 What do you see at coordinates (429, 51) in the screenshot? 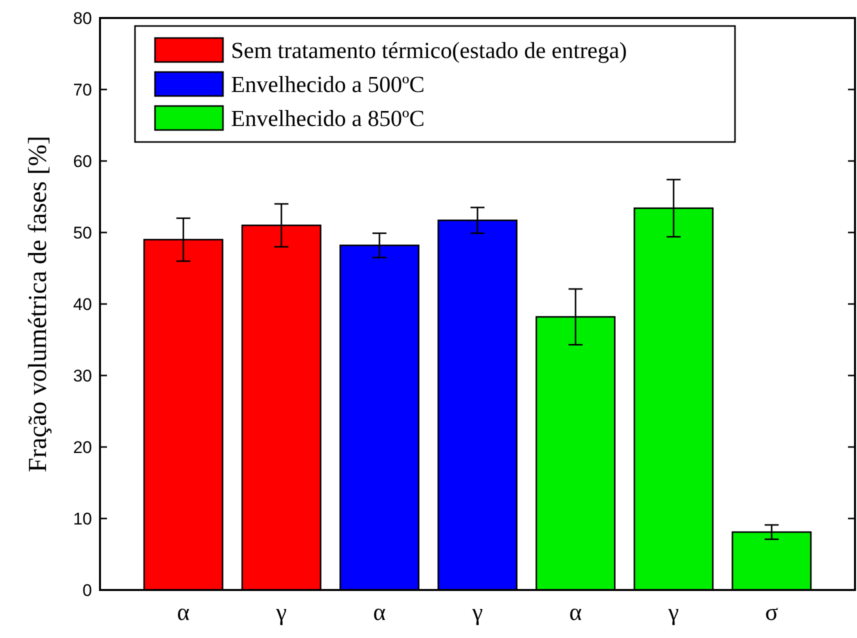
I see `legend-label: Sem tratamento térmico(estado de entrega)` at bounding box center [429, 51].